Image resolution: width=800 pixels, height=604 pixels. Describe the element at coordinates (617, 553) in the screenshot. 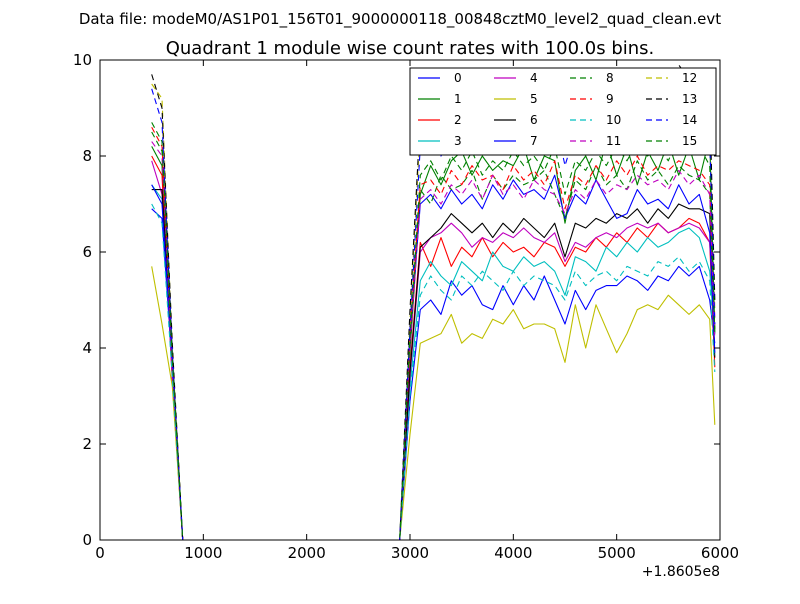

I see `x-tick-label: 5000` at that location.